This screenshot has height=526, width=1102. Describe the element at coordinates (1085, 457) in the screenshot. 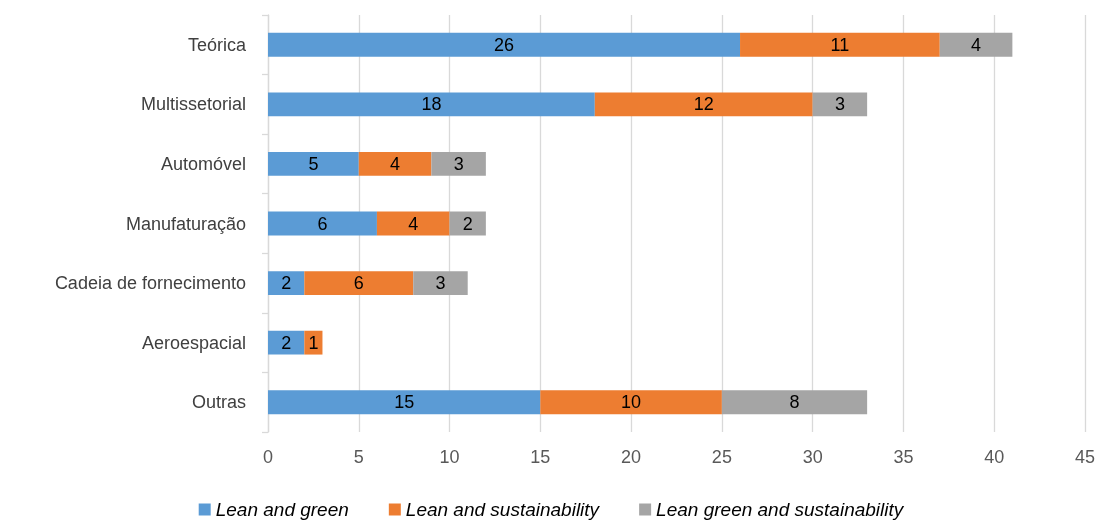

I see `x-tick-label: 45` at that location.